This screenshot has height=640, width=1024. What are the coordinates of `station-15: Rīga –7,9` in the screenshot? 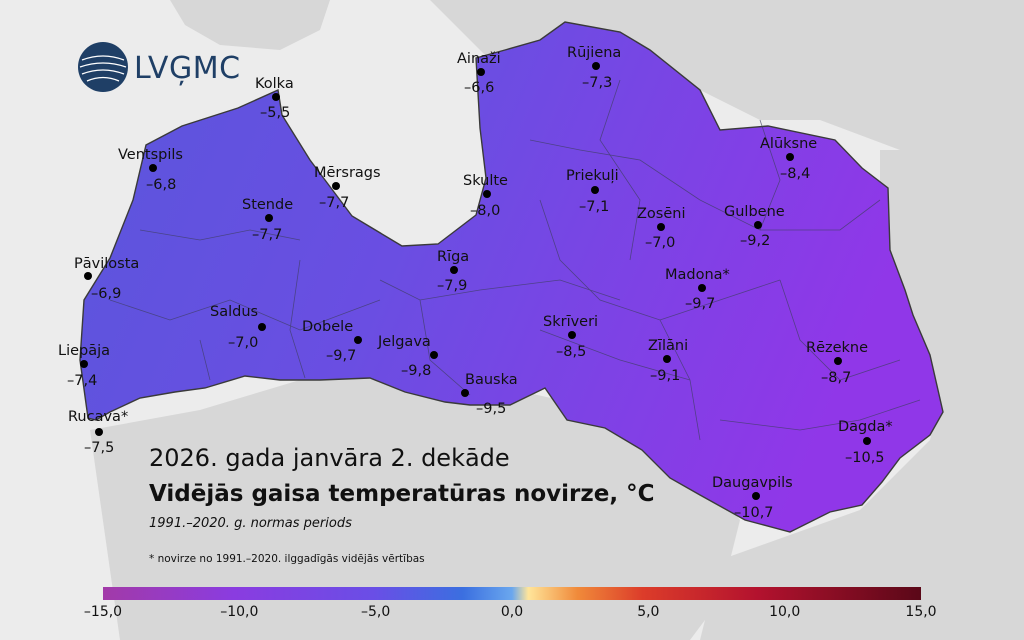 It's located at (453, 271).